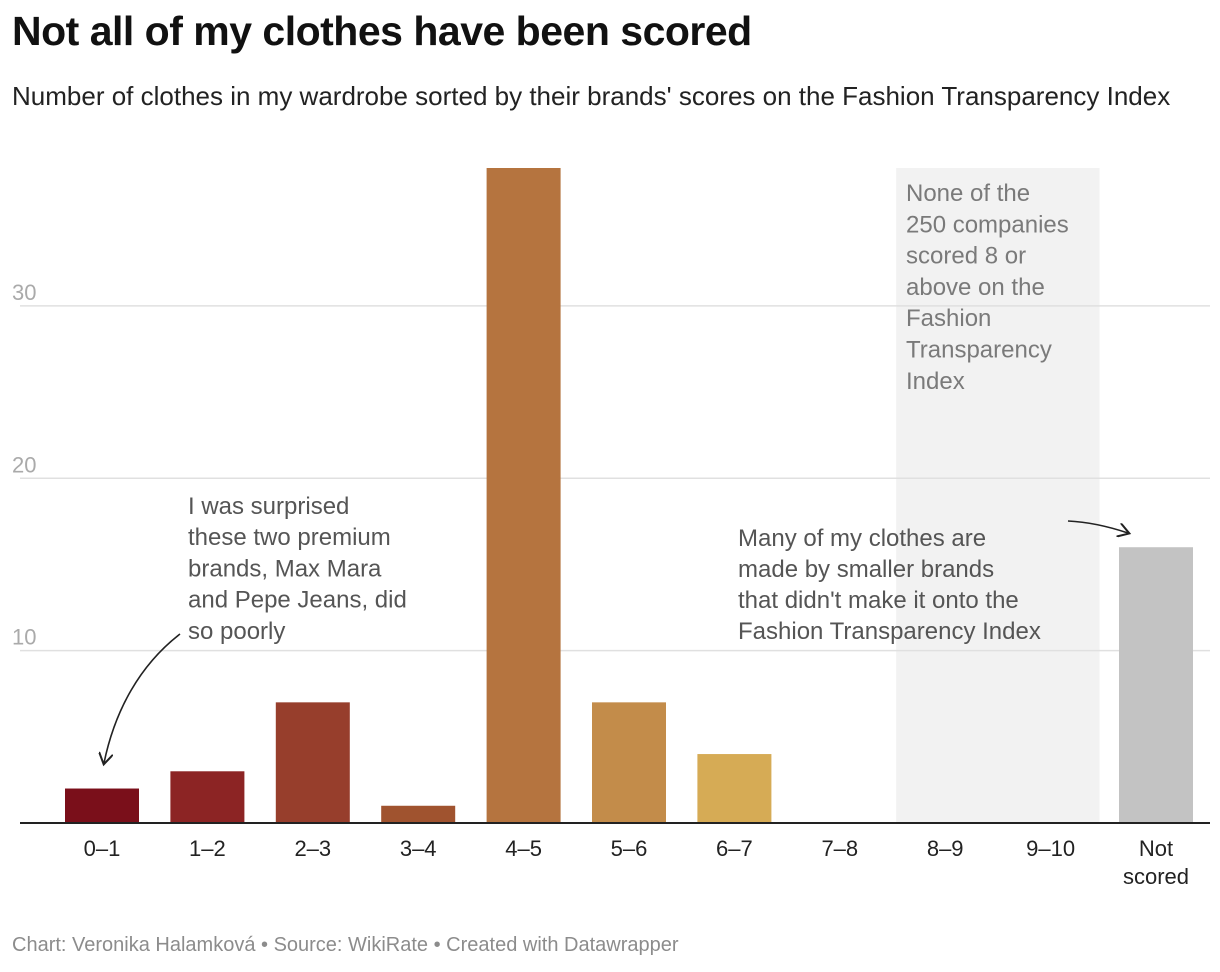 The width and height of the screenshot is (1220, 972). What do you see at coordinates (418, 814) in the screenshot?
I see `bar-3–4` at bounding box center [418, 814].